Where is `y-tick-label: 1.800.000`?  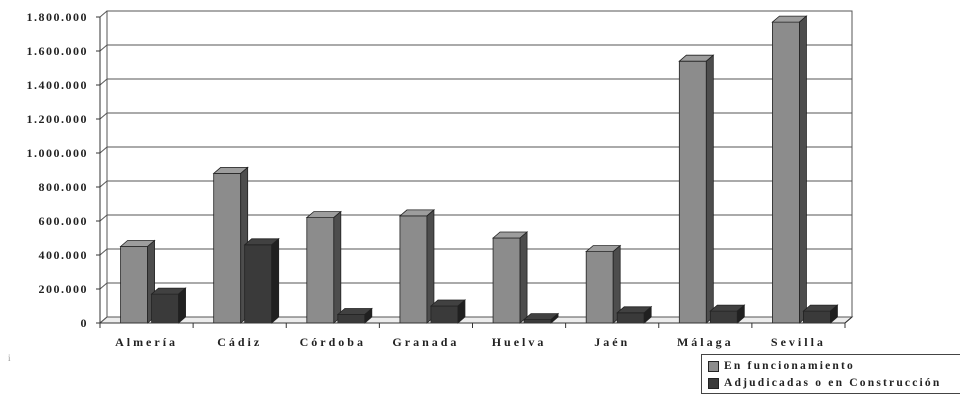 y-tick-label: 1.800.000 is located at coordinates (58, 17).